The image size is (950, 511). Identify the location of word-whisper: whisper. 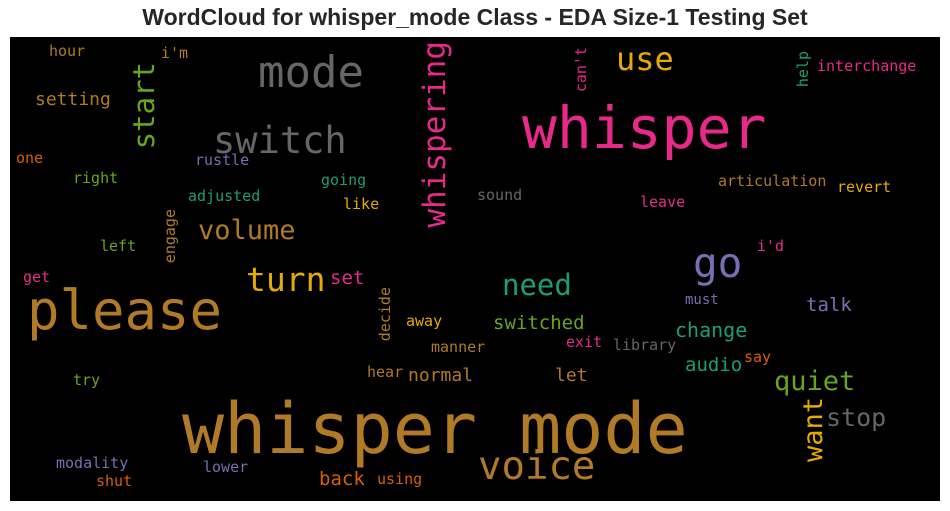
(644, 128).